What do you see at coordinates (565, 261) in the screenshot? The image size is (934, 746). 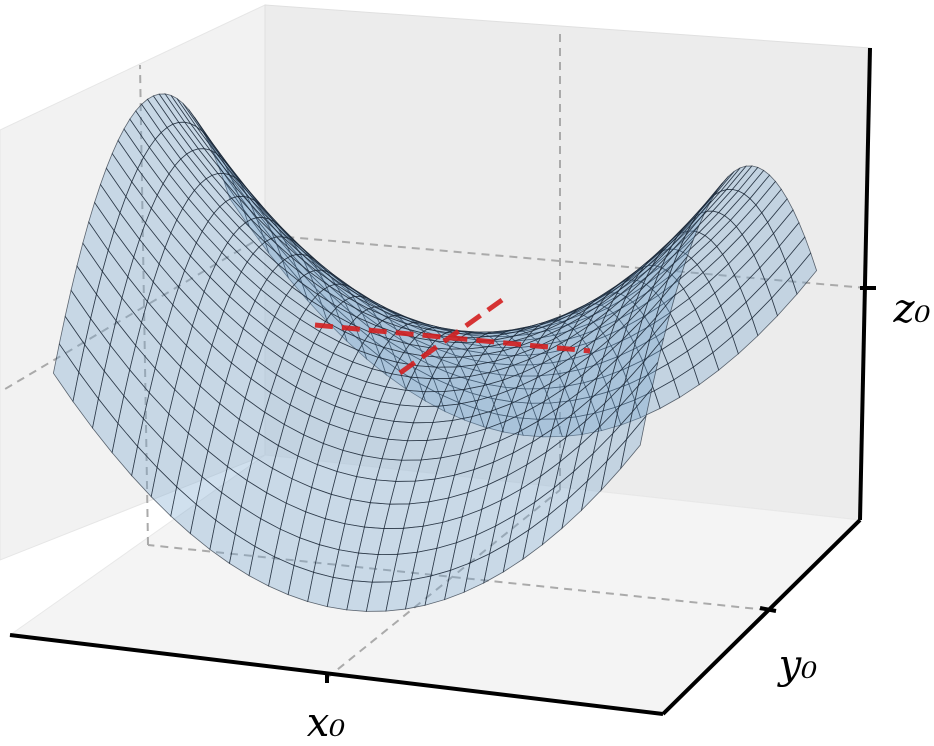 I see `z0-guide` at bounding box center [565, 261].